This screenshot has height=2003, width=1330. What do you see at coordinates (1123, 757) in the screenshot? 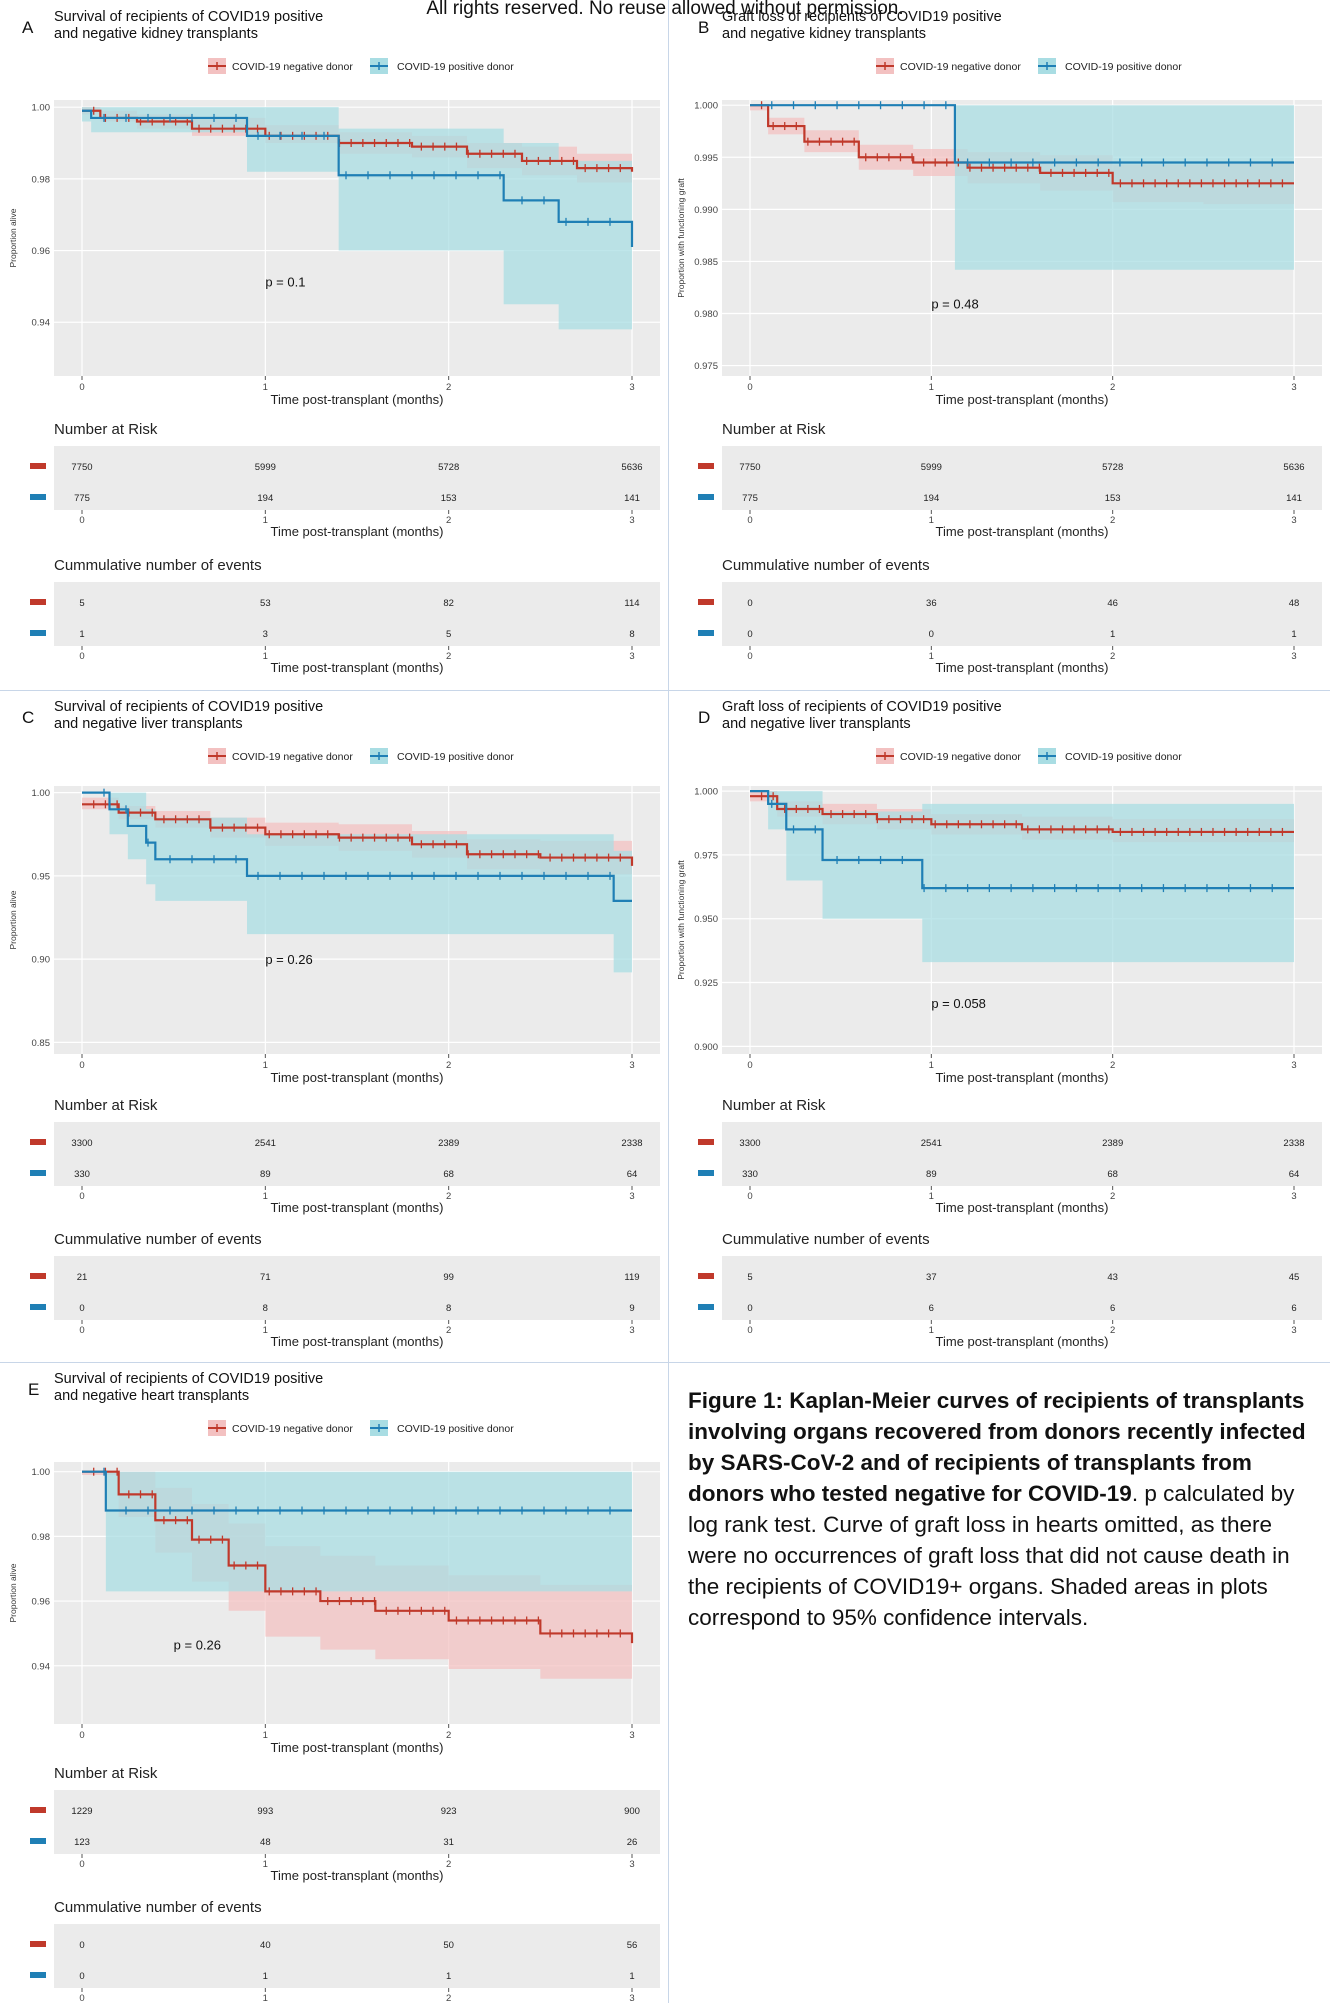
I see `legend-pos-label: COVID-19 positive donor` at bounding box center [1123, 757].